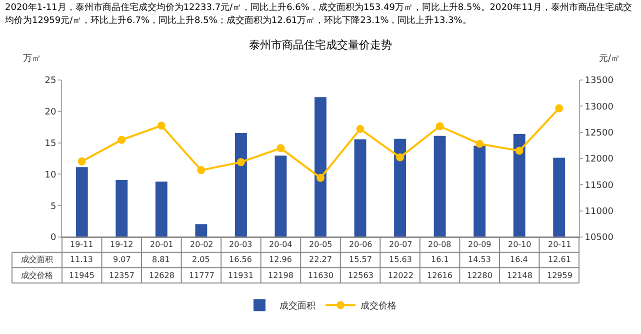 This screenshot has height=334, width=641. What do you see at coordinates (281, 275) in the screenshot?
I see `data-label: 12198` at bounding box center [281, 275].